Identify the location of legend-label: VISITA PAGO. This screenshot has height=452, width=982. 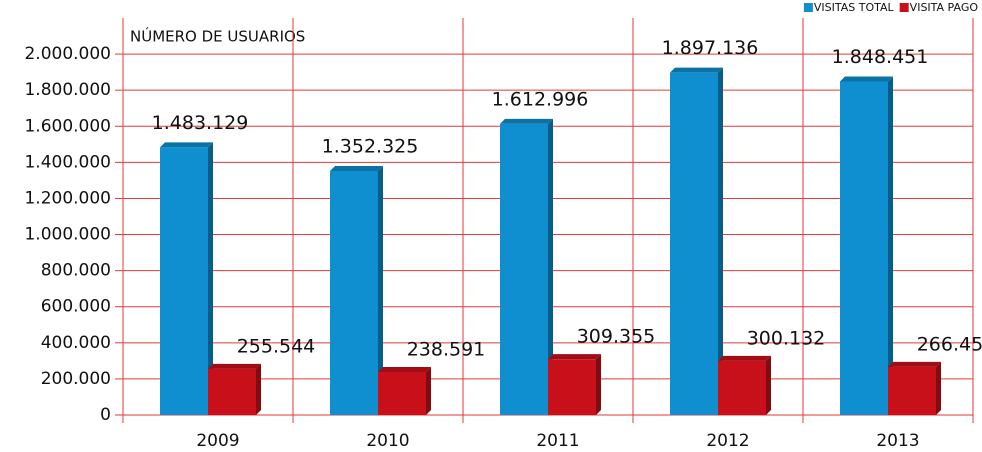
(944, 7).